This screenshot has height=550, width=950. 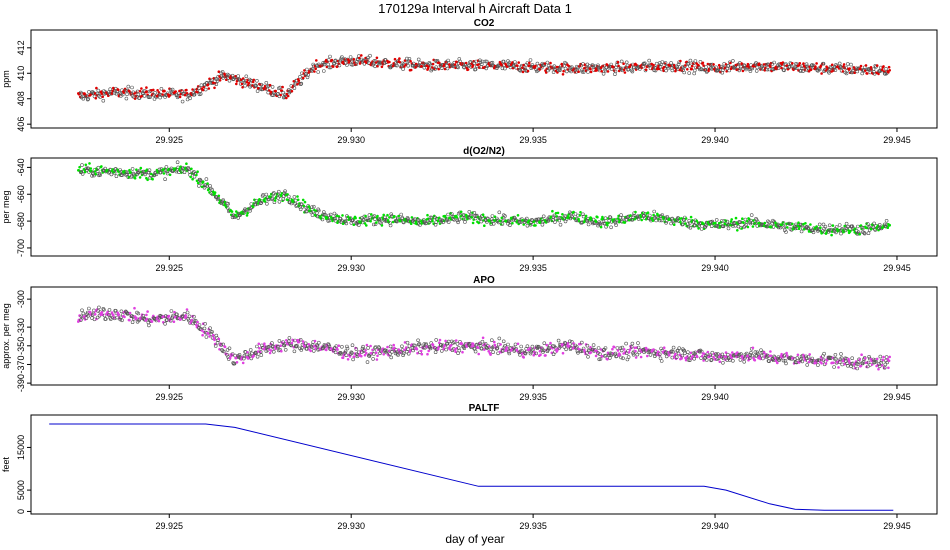 I want to click on y-axis-label: feet, so click(x=6, y=464).